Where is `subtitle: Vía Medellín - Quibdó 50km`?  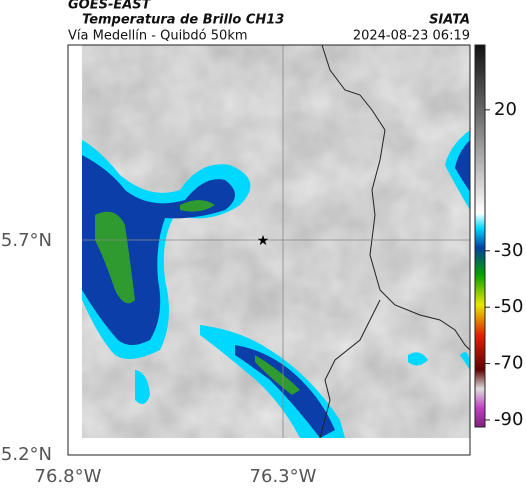 subtitle: Vía Medellín - Quibdó 50km is located at coordinates (158, 36).